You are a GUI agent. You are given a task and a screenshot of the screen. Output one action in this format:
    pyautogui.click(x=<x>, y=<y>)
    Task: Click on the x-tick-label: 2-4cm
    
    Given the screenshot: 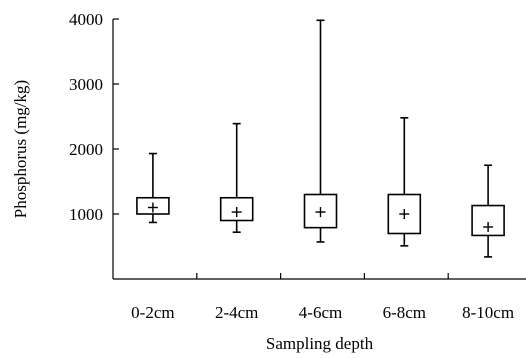 What is the action you would take?
    pyautogui.click(x=236, y=312)
    